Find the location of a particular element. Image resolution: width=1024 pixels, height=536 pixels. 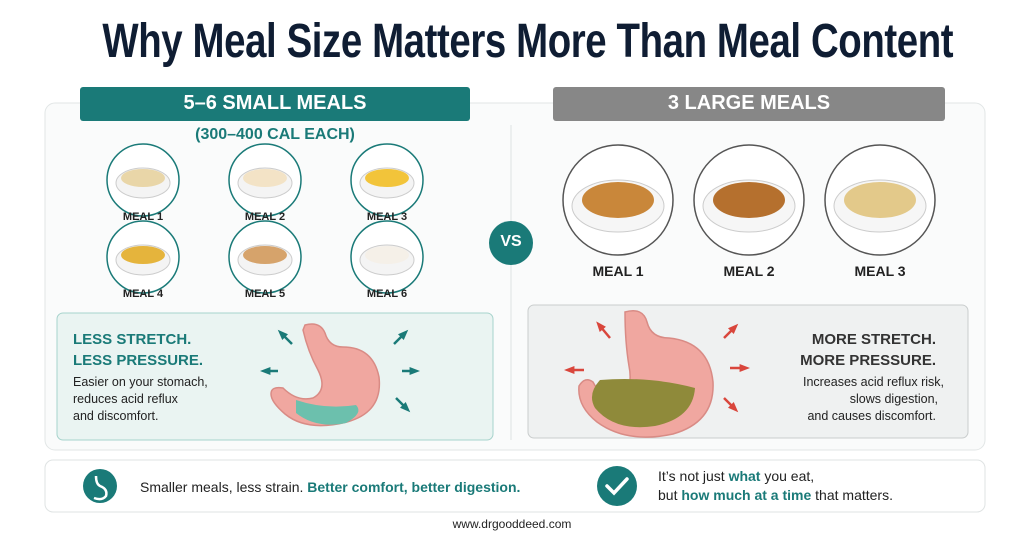

left-header: 5–6 SMALL MEALS is located at coordinates (275, 103).